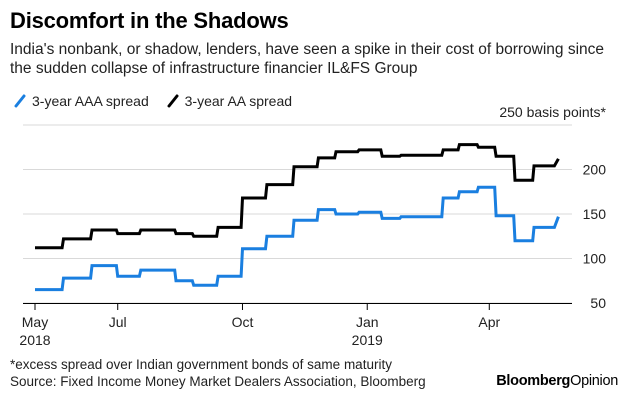 The height and width of the screenshot is (401, 630). I want to click on y-tick-label-100: 100, so click(595, 259).